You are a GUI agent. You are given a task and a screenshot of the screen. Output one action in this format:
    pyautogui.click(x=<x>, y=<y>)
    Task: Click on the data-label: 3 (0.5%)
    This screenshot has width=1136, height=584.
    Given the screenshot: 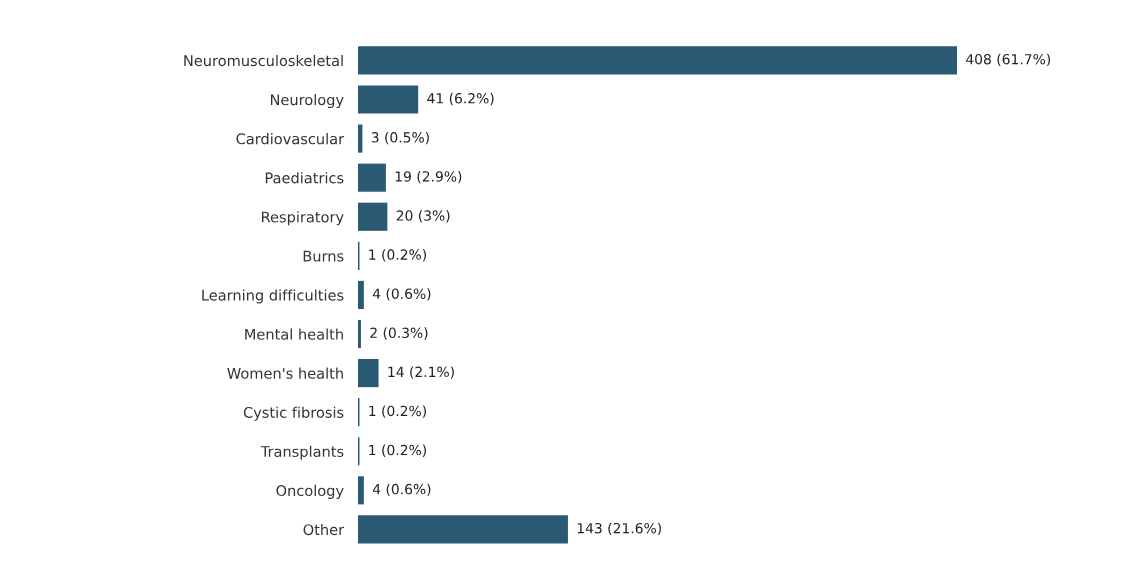 What is the action you would take?
    pyautogui.click(x=400, y=138)
    